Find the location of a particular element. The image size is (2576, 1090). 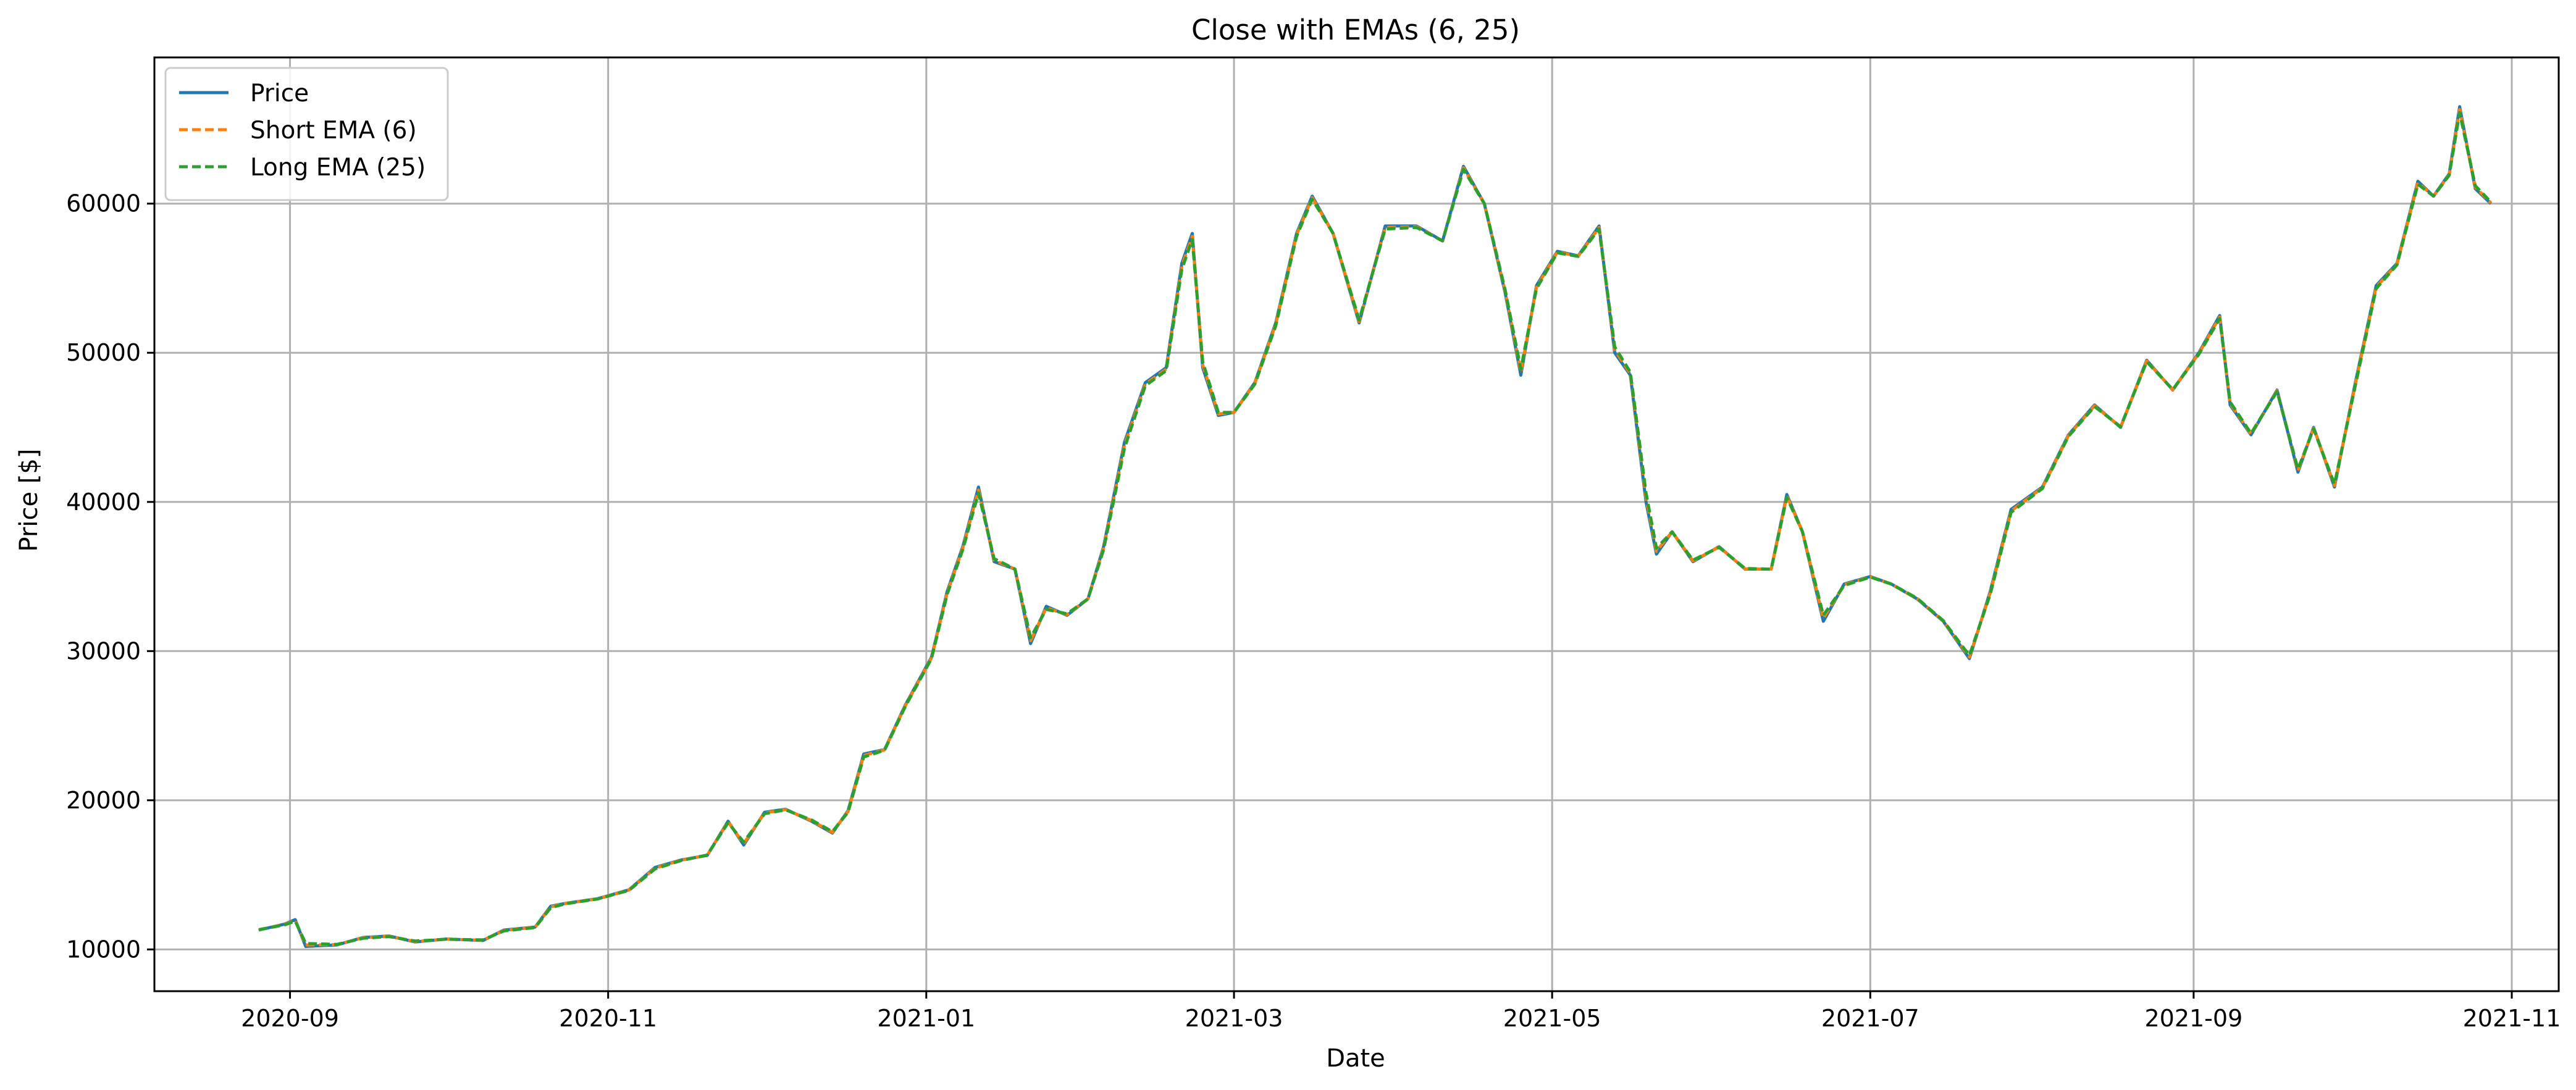

legend-box is located at coordinates (306, 134).